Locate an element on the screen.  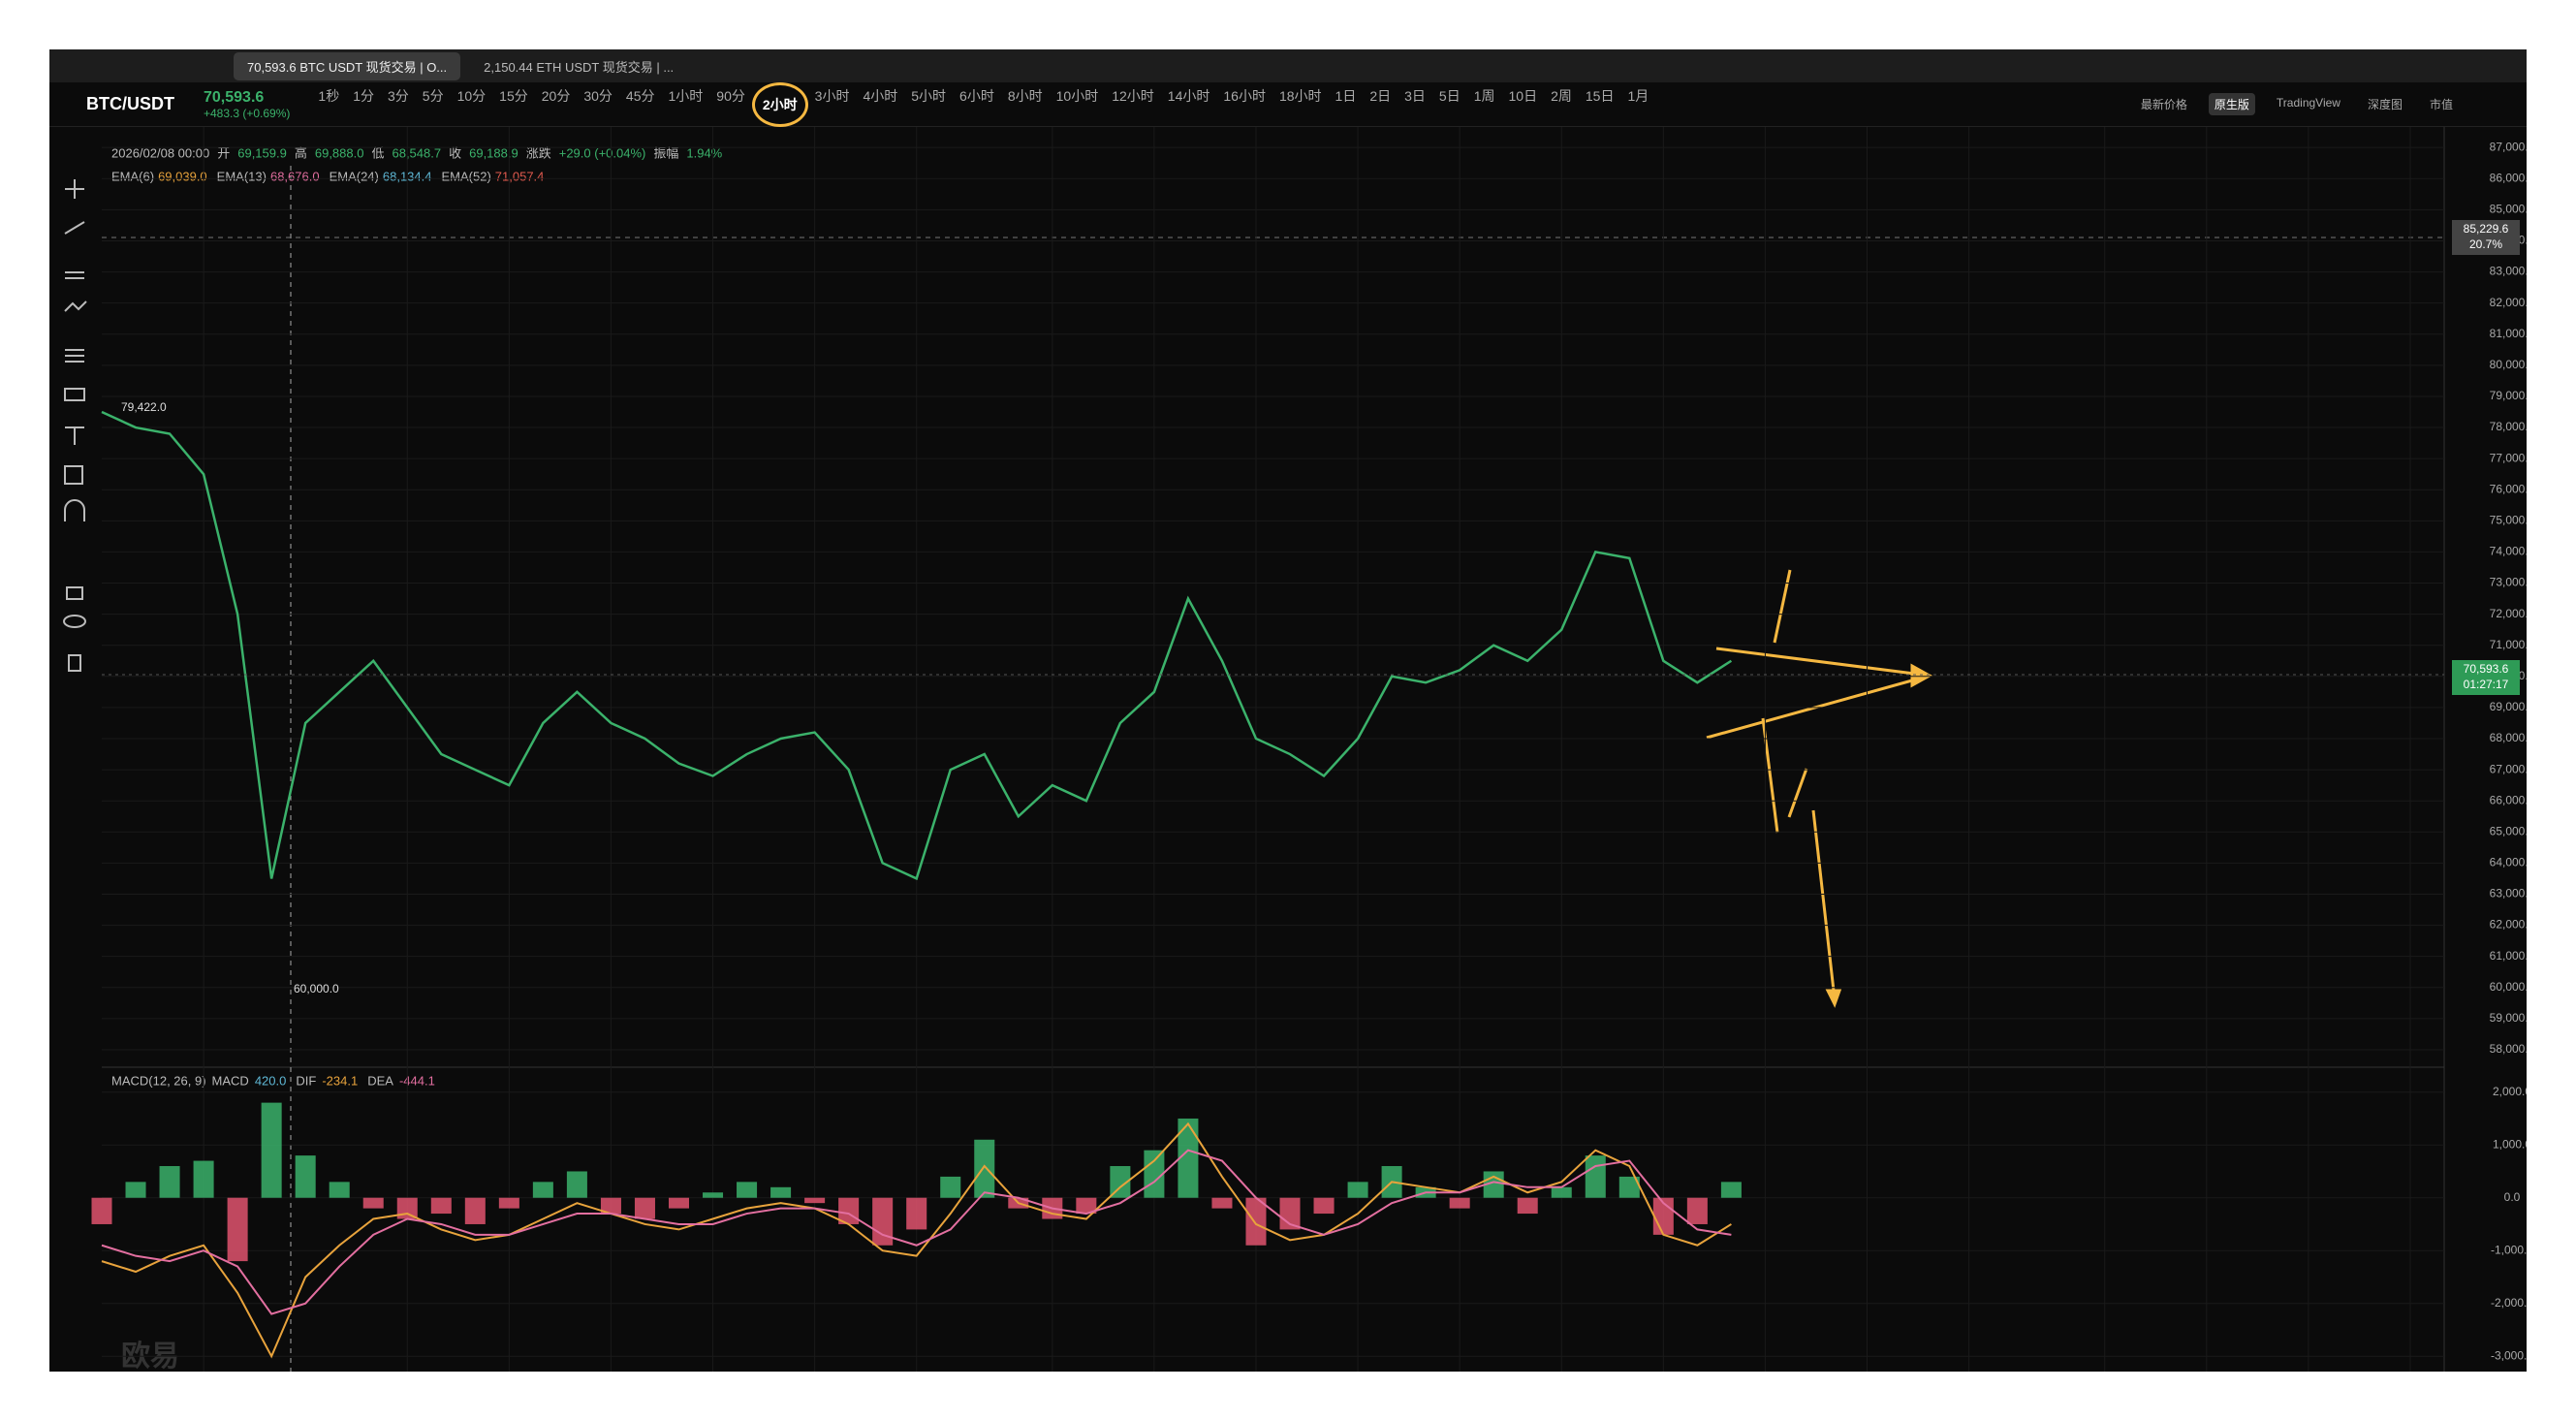
interval: 5日 is located at coordinates (1449, 95).